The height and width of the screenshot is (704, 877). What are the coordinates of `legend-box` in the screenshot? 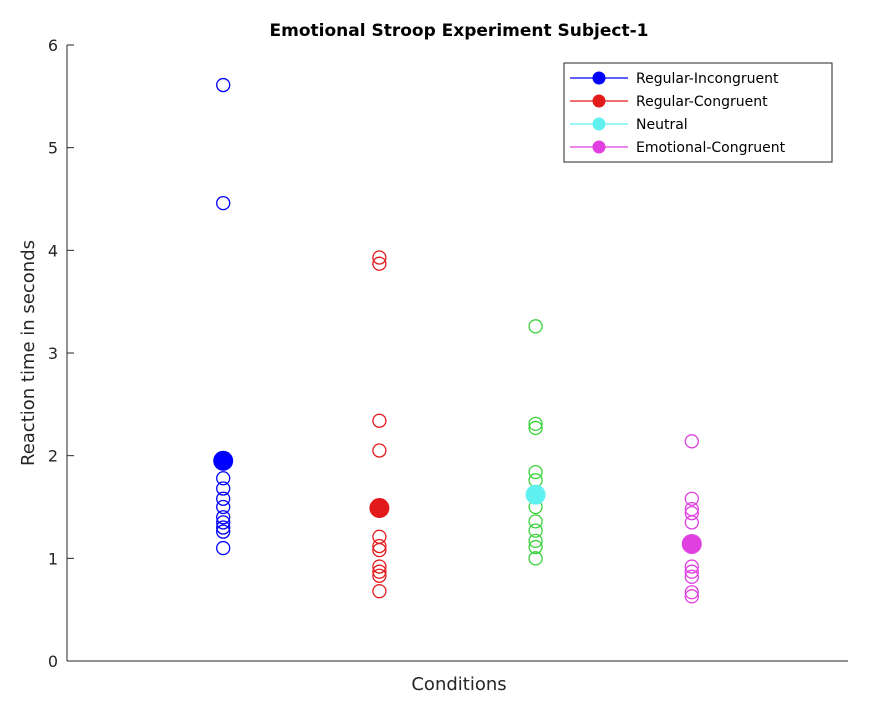 It's located at (698, 112).